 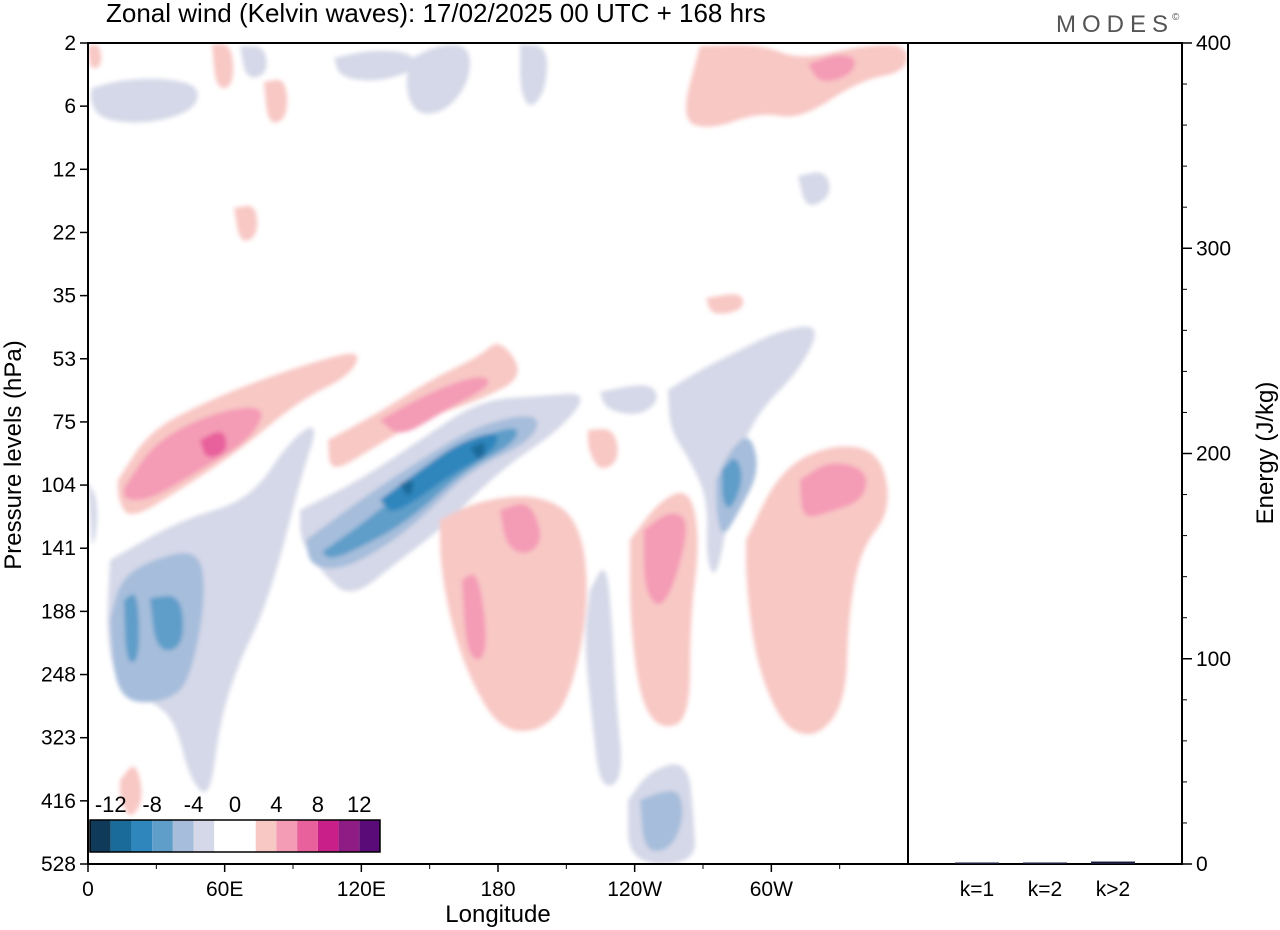 I want to click on energy-tick-label: 100, so click(x=1213, y=659).